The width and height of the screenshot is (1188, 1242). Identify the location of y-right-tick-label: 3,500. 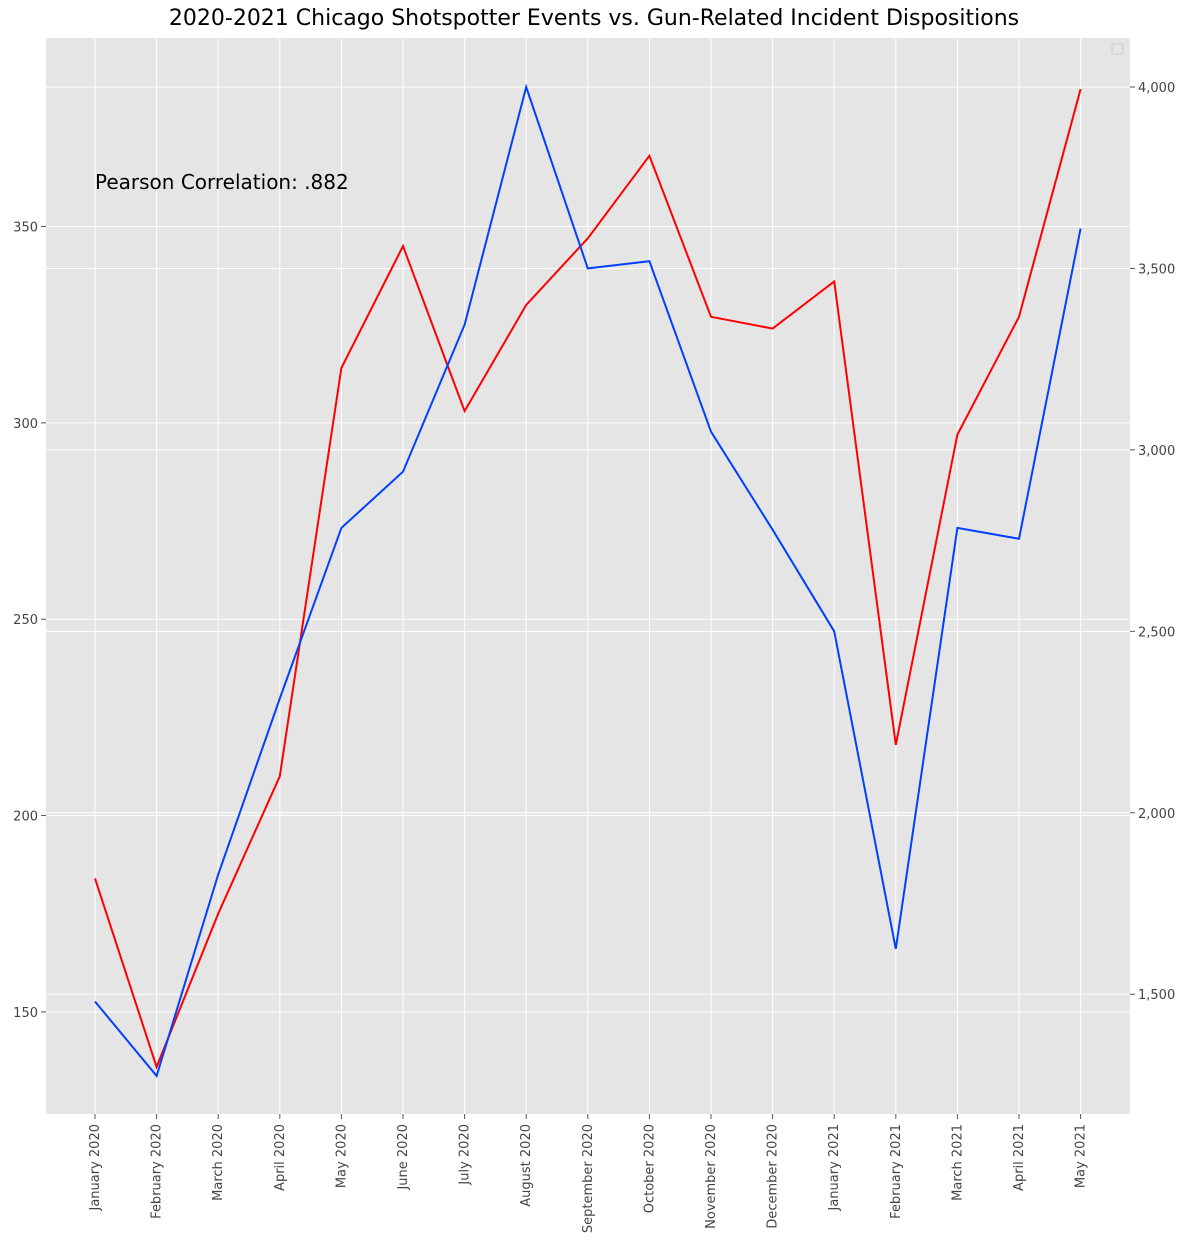
(1156, 269).